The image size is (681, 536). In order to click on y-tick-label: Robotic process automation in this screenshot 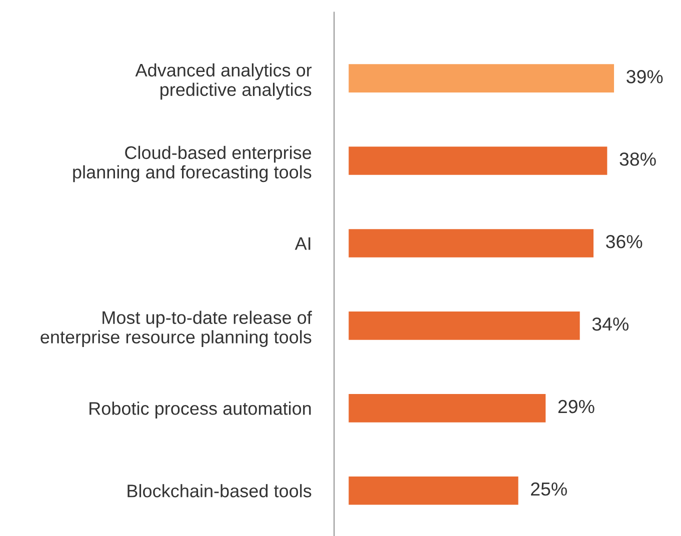, I will do `click(200, 410)`.